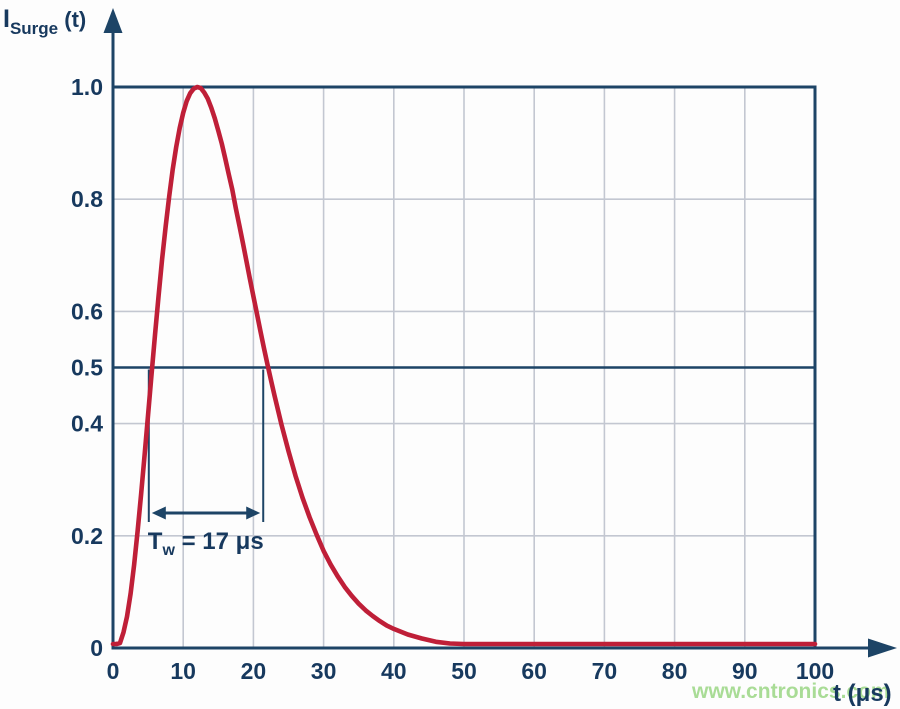  Describe the element at coordinates (87, 424) in the screenshot. I see `y-tick-label: 0.4` at that location.